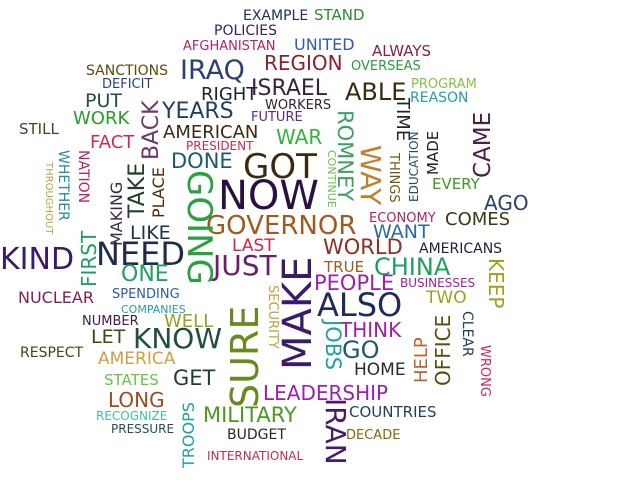 This screenshot has height=480, width=640. I want to click on word-nuclear: NUCLEAR, so click(56, 297).